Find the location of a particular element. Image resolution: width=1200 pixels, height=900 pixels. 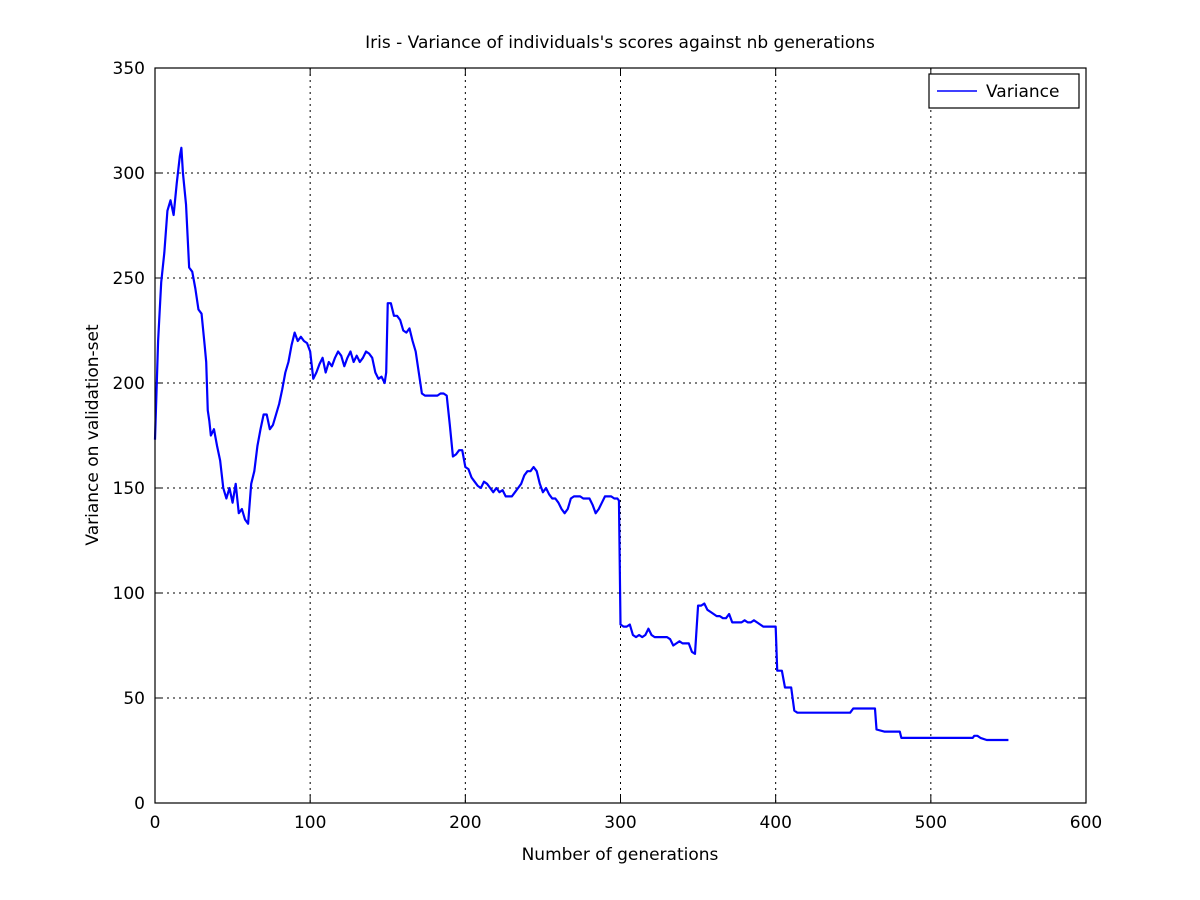

y-tick-label: 300 is located at coordinates (129, 174).